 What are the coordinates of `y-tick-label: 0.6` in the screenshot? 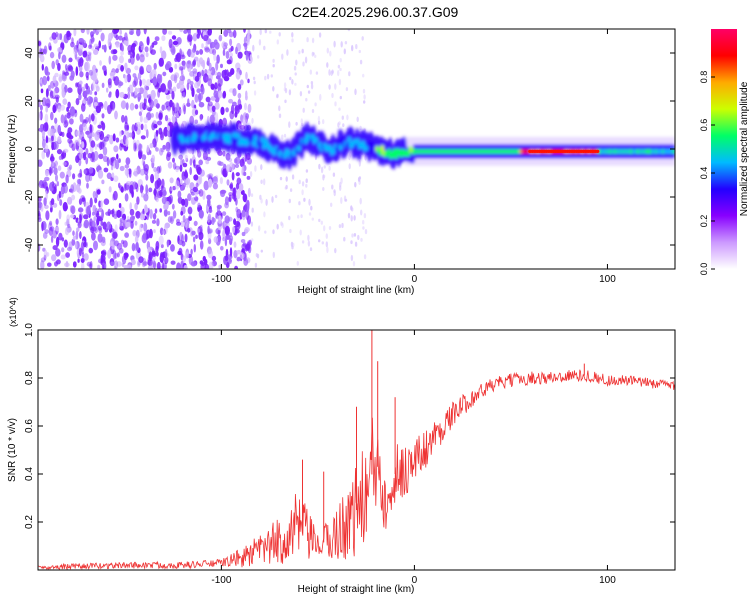 It's located at (29, 426).